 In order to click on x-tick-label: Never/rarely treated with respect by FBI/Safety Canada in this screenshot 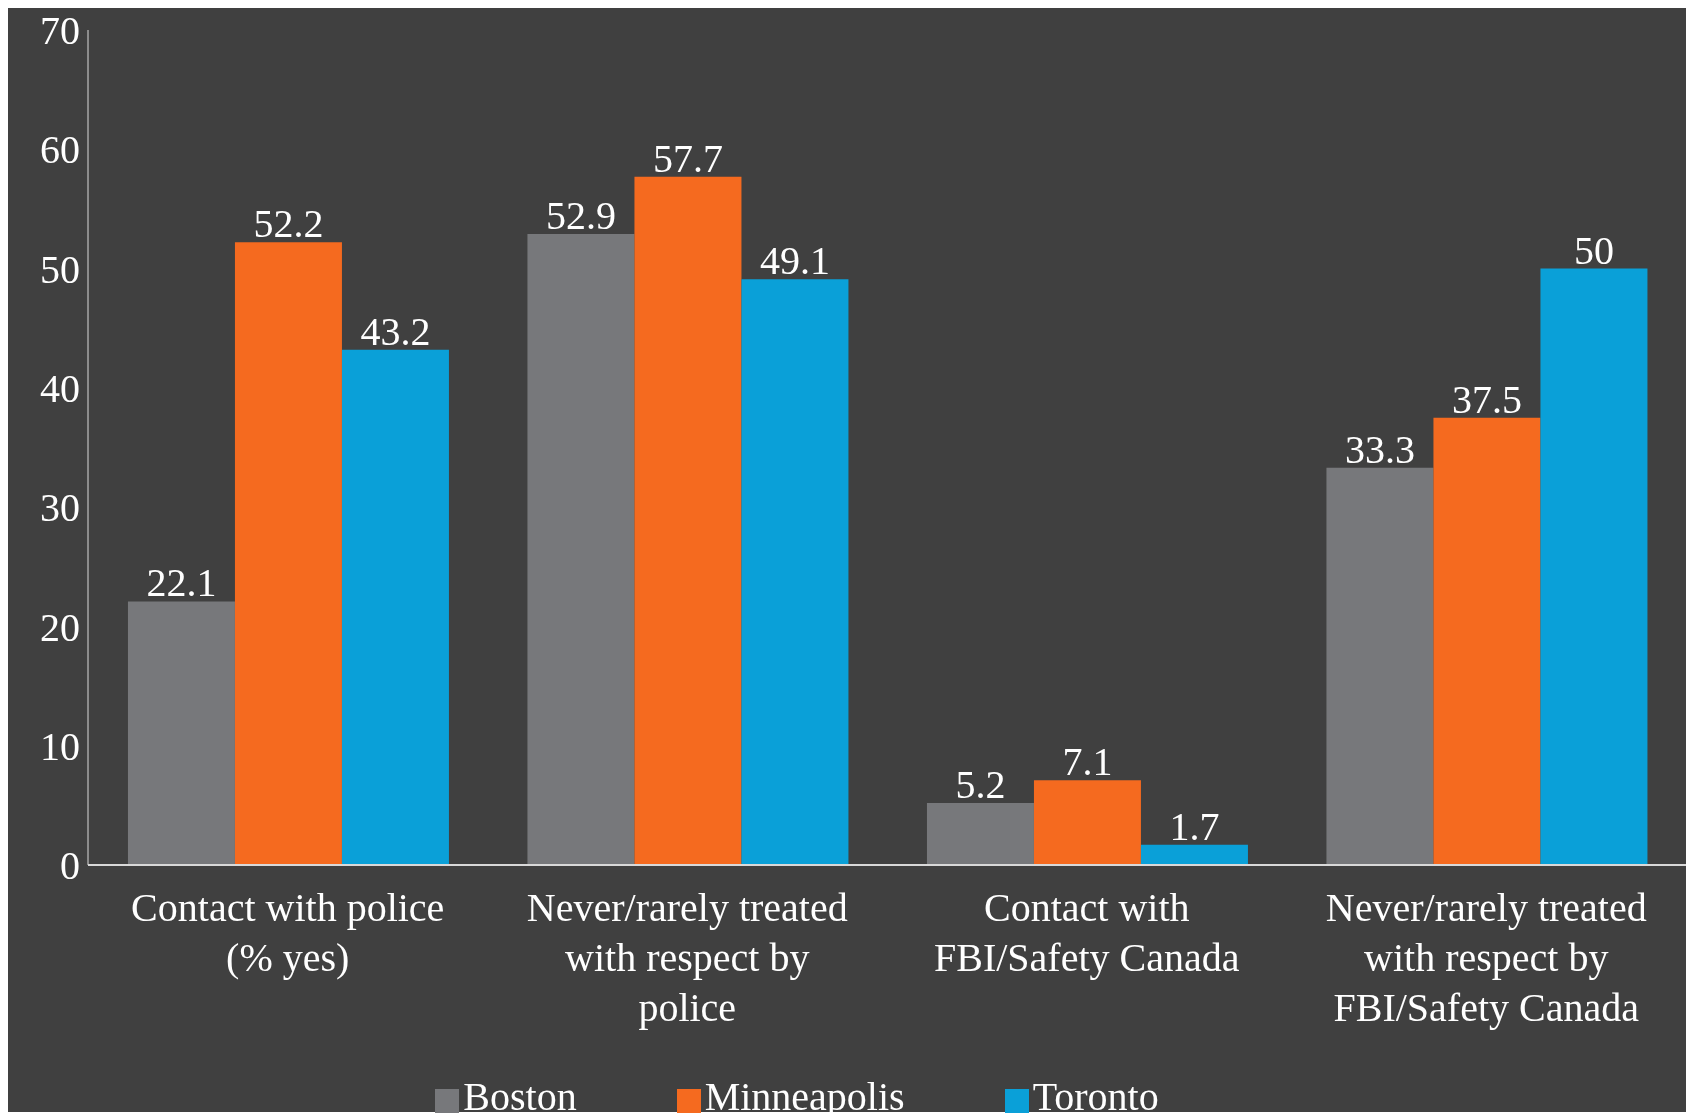, I will do `click(1486, 957)`.